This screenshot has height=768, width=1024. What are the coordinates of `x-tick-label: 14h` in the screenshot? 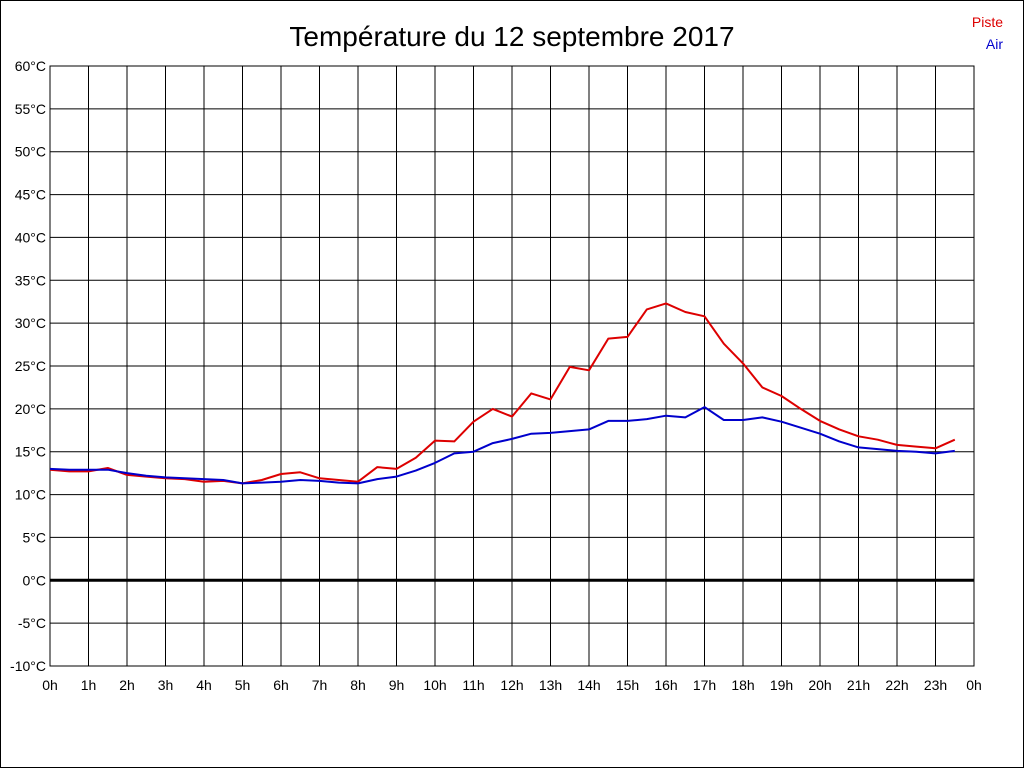 It's located at (588, 685).